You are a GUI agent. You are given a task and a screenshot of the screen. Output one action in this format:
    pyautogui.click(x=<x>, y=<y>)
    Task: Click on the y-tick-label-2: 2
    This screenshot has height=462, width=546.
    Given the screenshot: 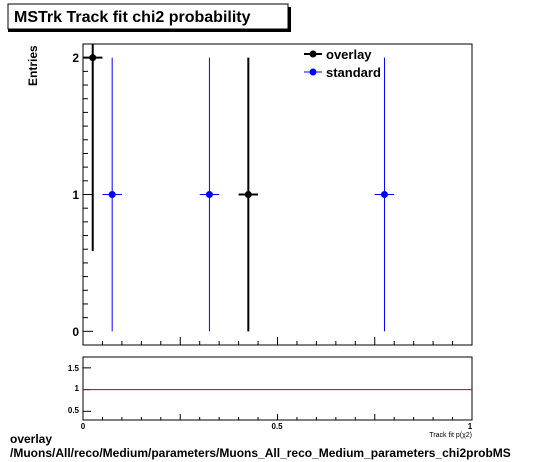 What is the action you would take?
    pyautogui.click(x=75, y=58)
    